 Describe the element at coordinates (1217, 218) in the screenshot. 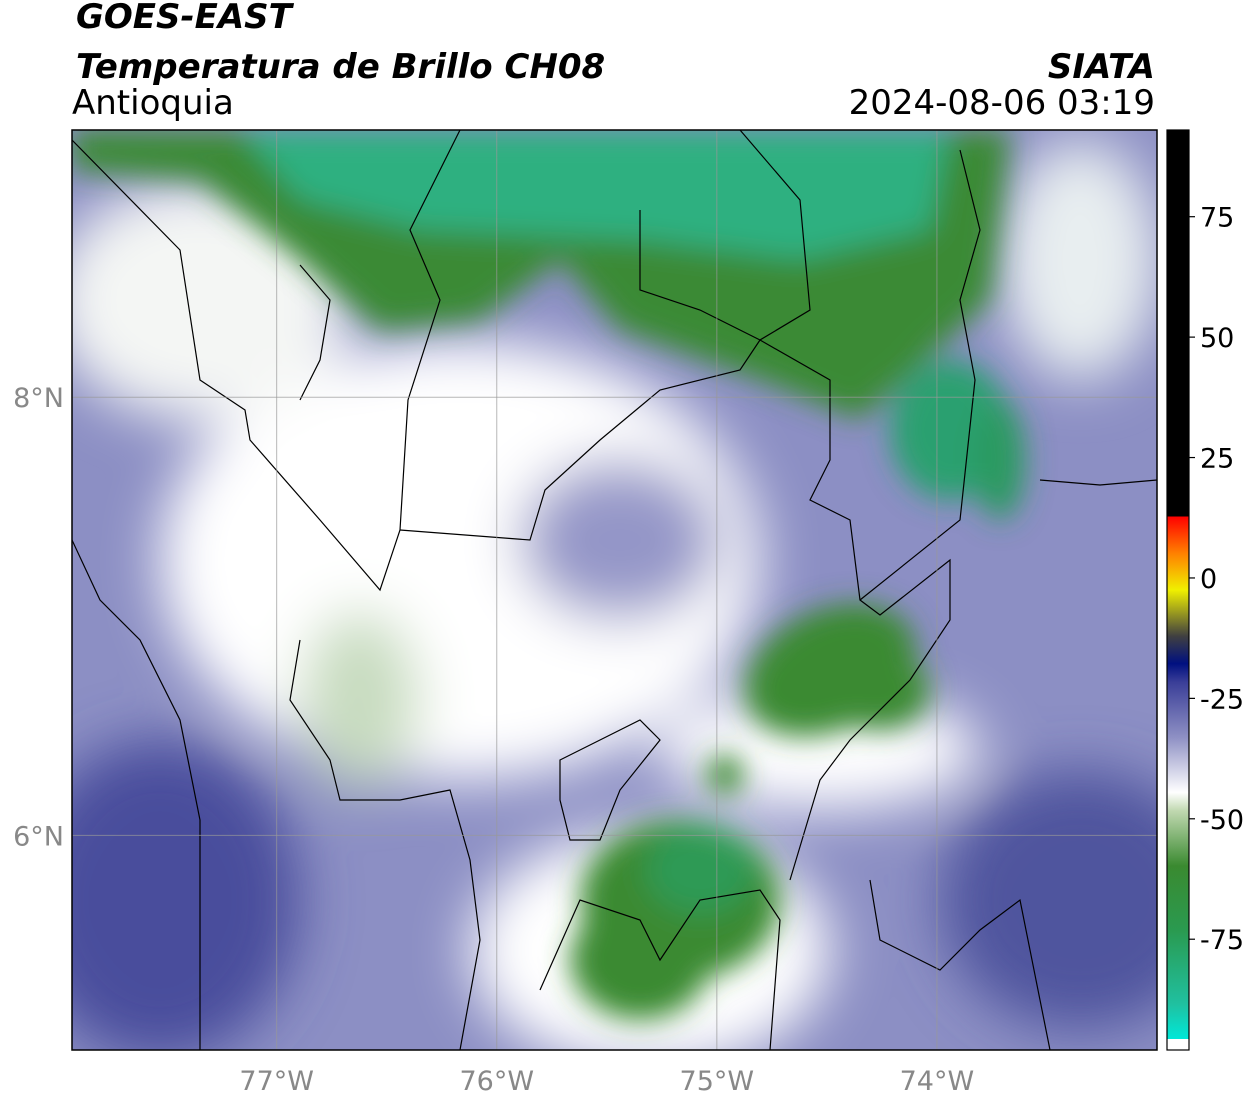

I see `colorbar-tick-label: 75` at that location.